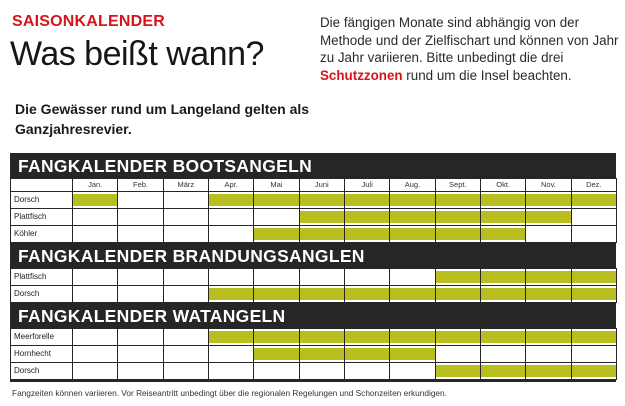  I want to click on month-header: Okt., so click(503, 185).